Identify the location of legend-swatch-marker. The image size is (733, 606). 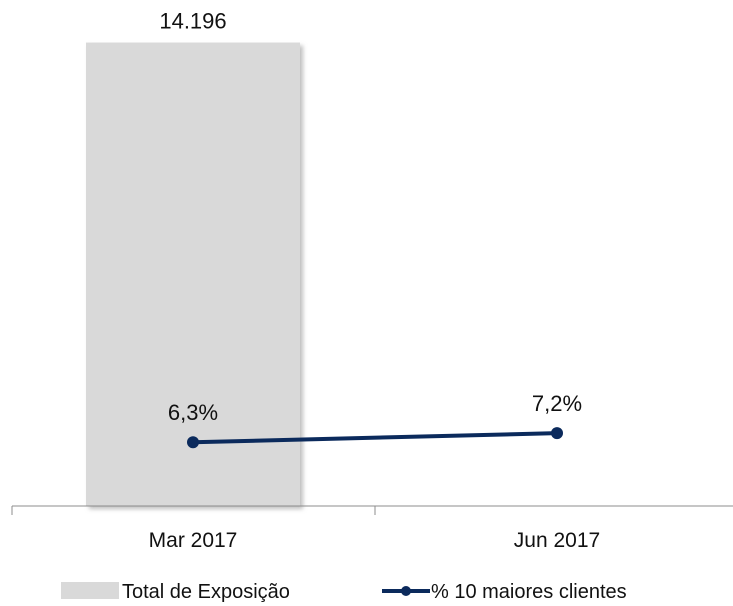
(406, 591).